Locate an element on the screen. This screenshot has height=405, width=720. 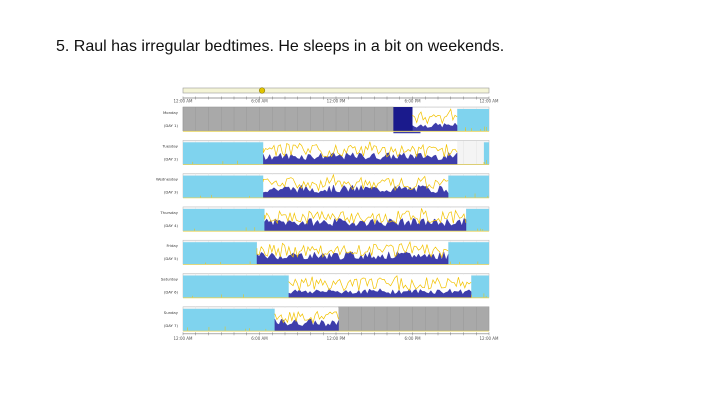
bottom-time-axis: 12:00 AM 6:00 AM 12:00 PM 6:00 PM 12:00 AM is located at coordinates (337, 336).